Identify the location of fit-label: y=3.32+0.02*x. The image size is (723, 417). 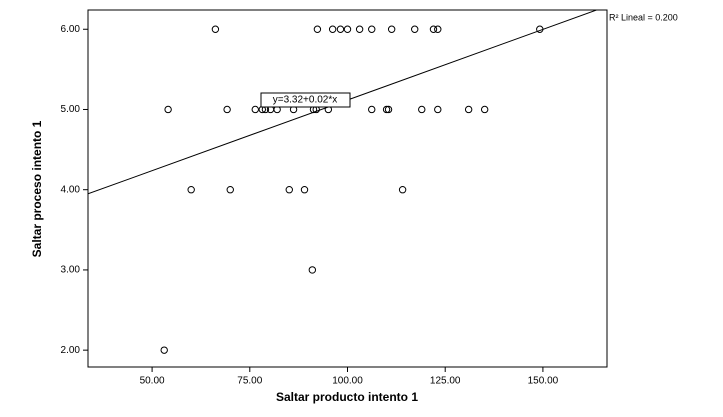
(305, 100).